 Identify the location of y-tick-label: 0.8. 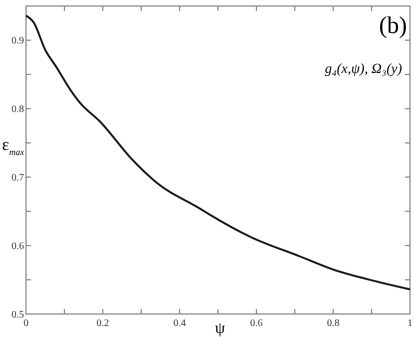
(18, 110).